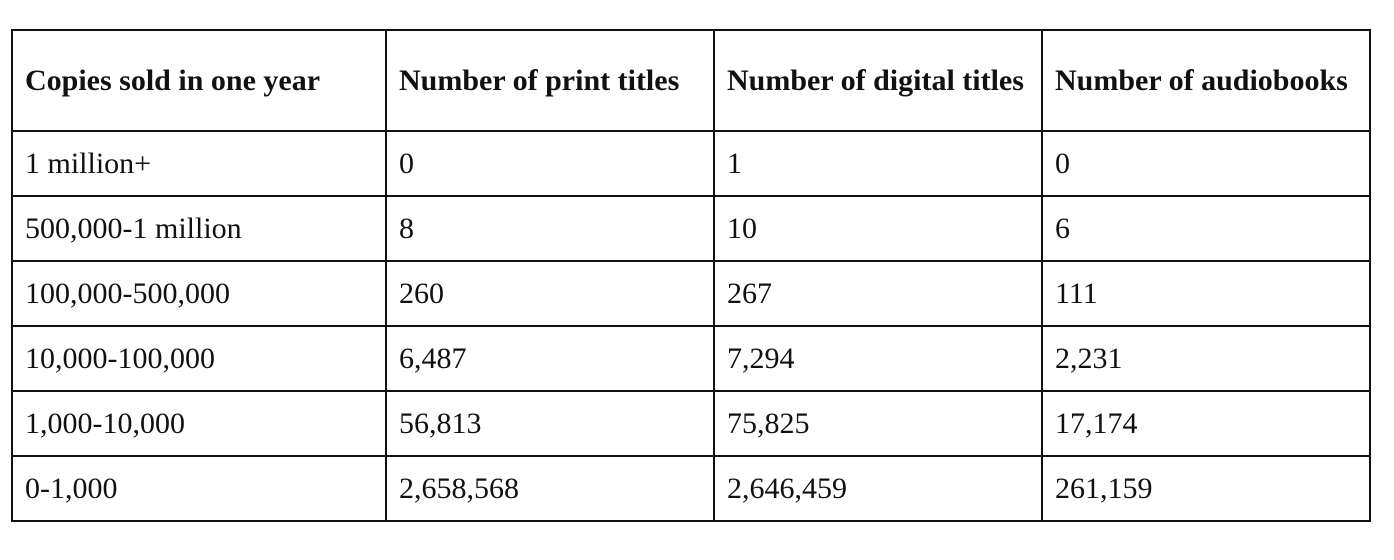  I want to click on table-cell: 100,000-500,000, so click(199, 293).